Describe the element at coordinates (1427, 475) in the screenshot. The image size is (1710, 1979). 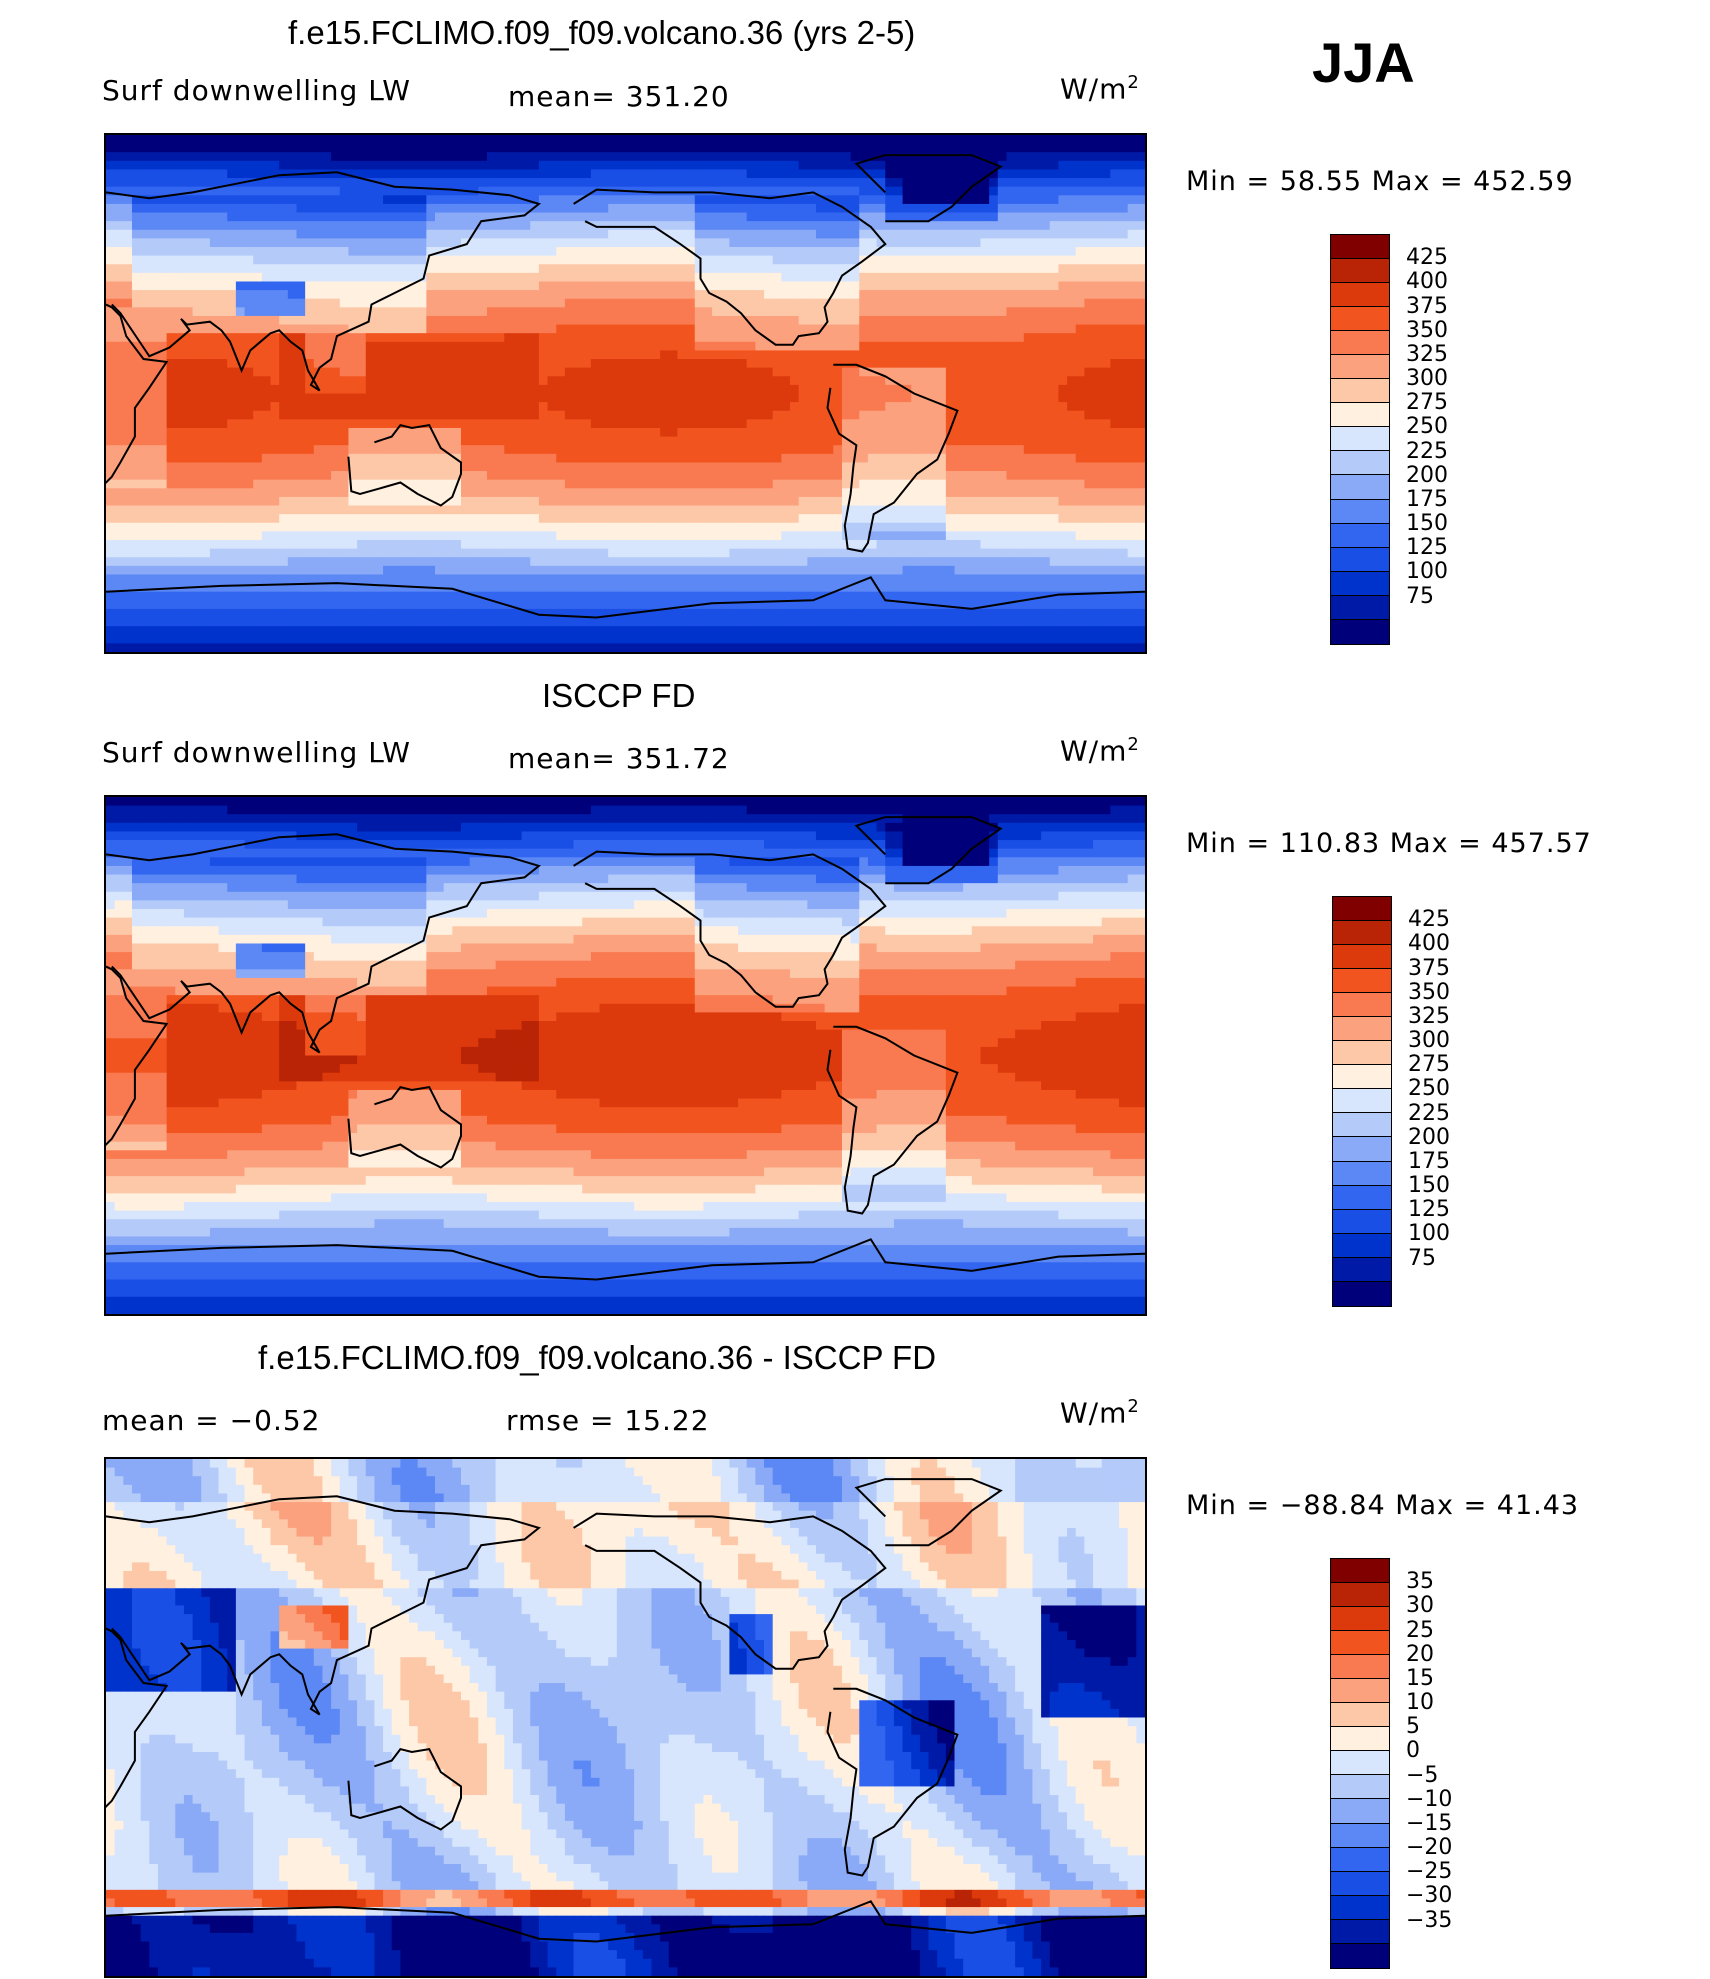
I see `colorbar-label: 200` at that location.